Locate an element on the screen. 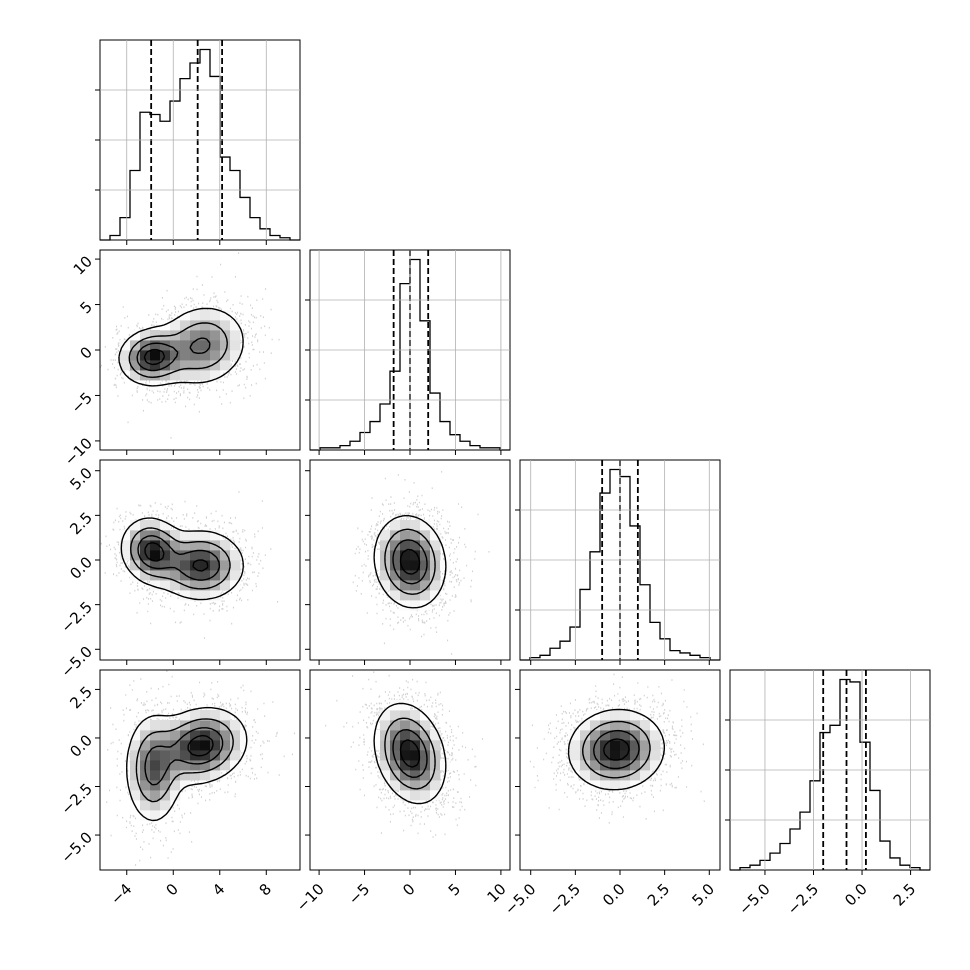 The height and width of the screenshot is (970, 970). y-tick-label: 5.0 is located at coordinates (81, 479).